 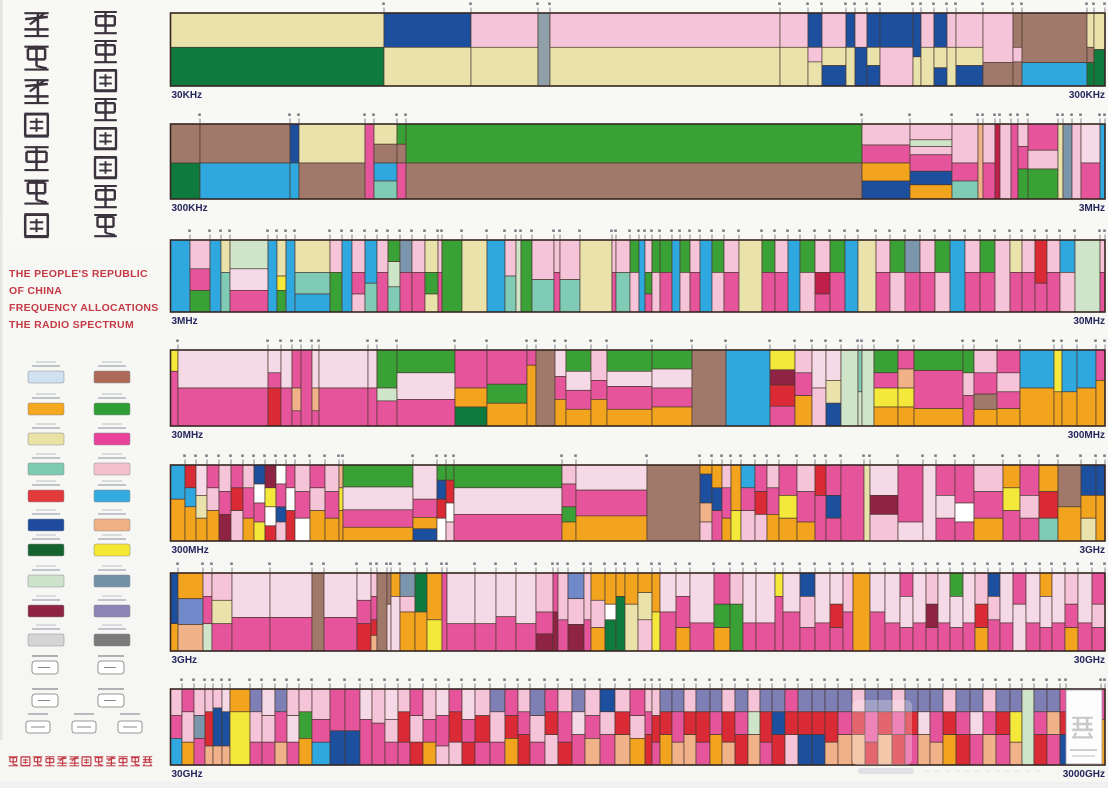 What do you see at coordinates (1084, 774) in the screenshot?
I see `svg-text: 3000GHz` at bounding box center [1084, 774].